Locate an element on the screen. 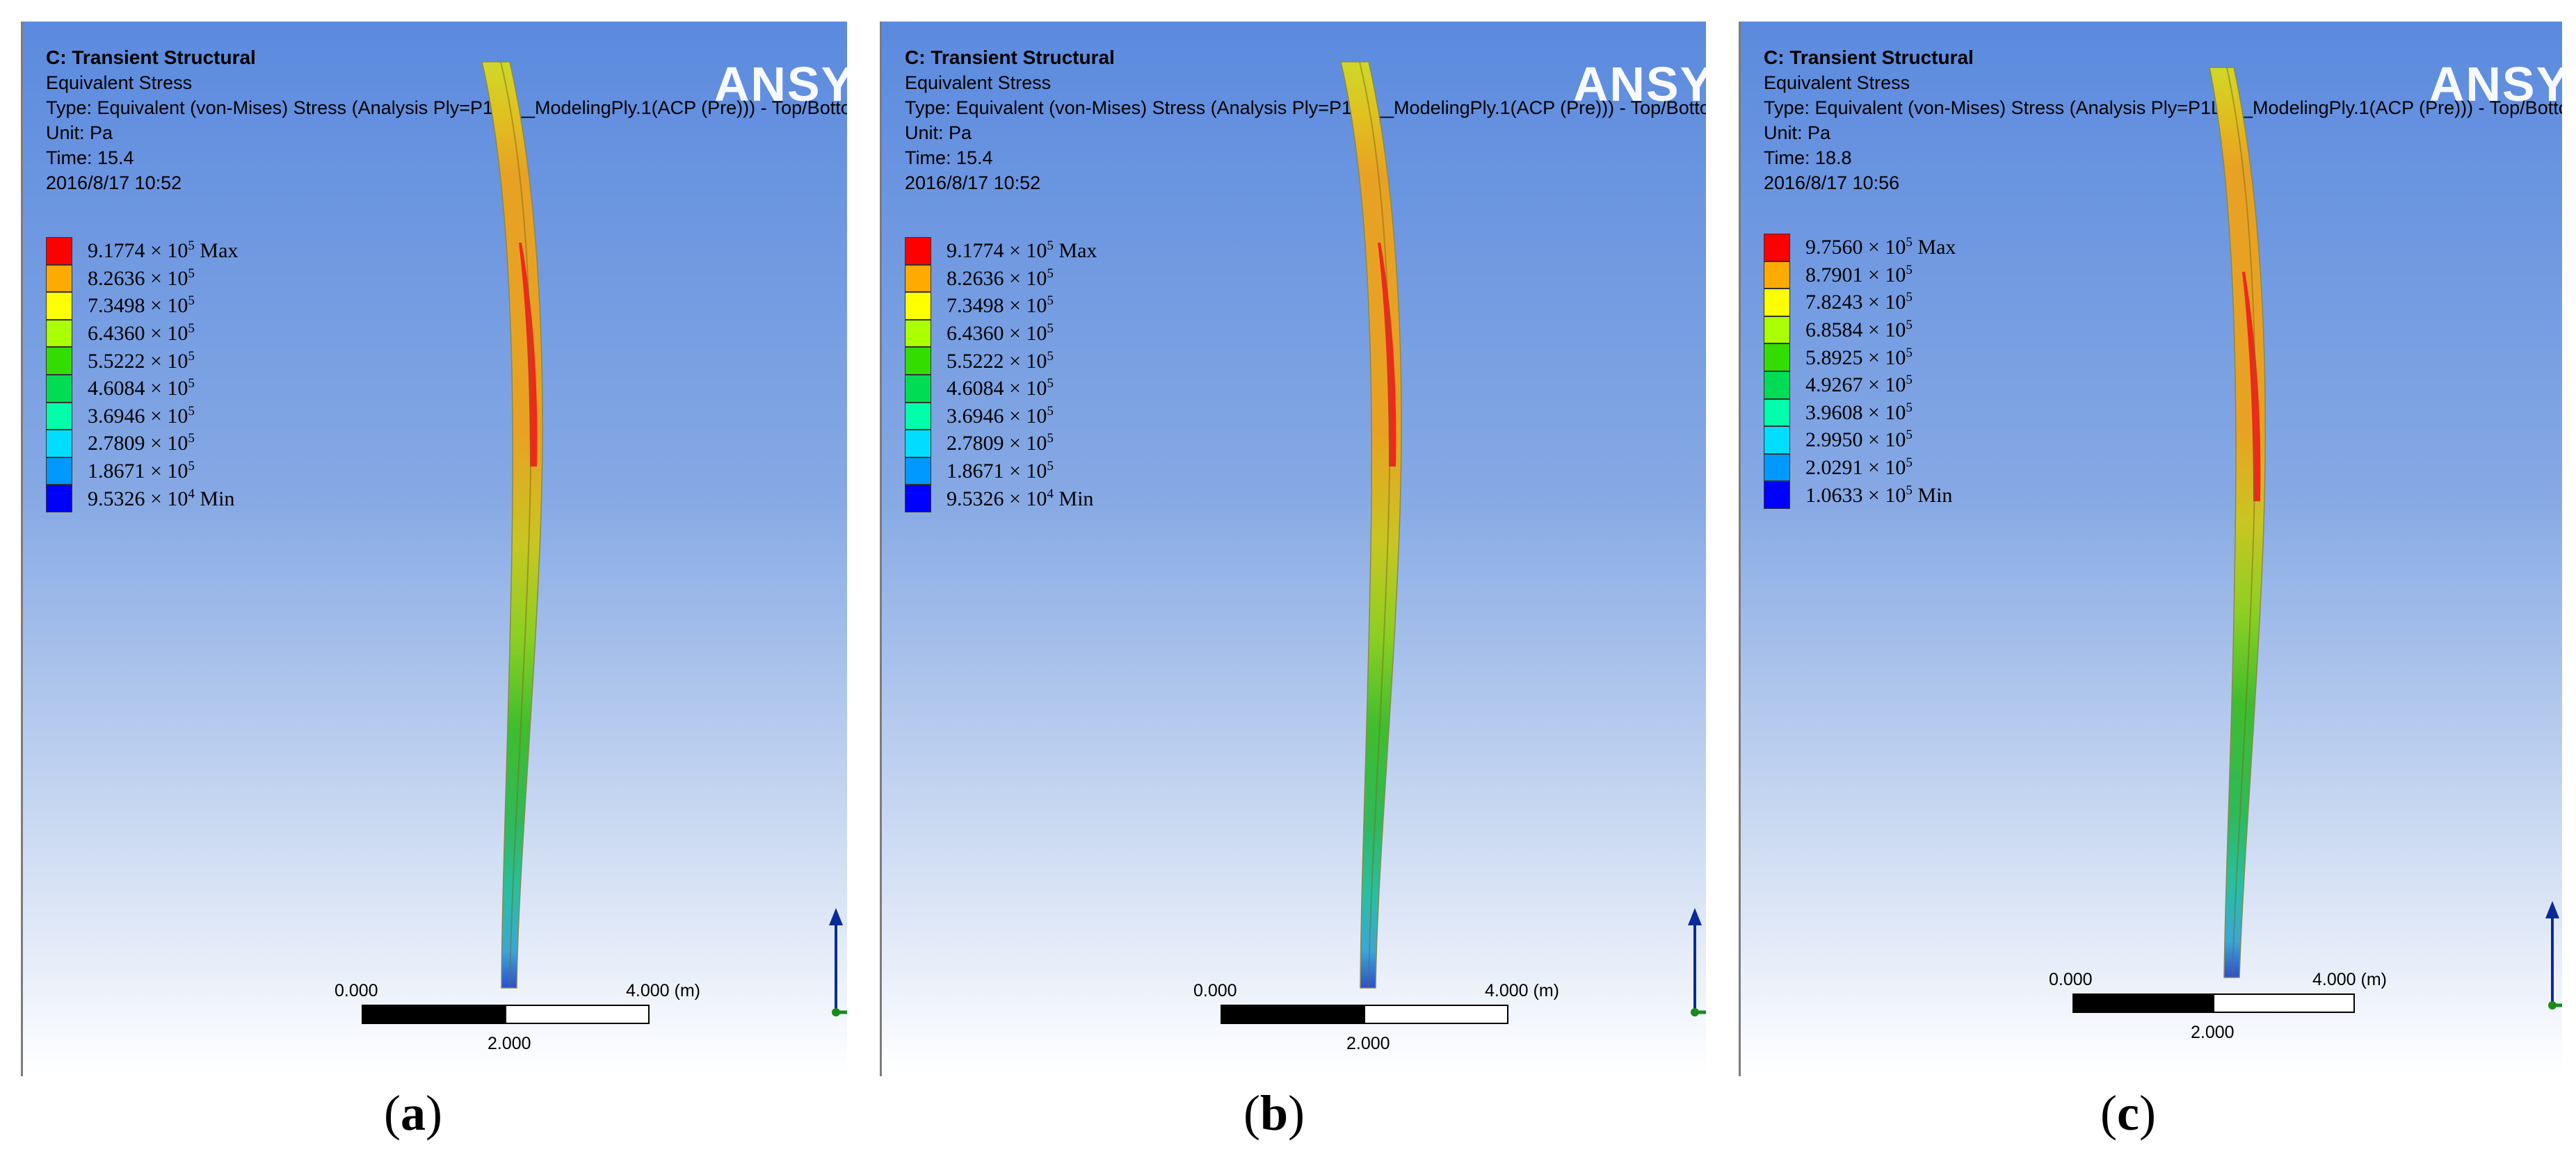 This screenshot has height=1168, width=2576. legend-label: 4.9267 × 10⁵ is located at coordinates (1859, 385).